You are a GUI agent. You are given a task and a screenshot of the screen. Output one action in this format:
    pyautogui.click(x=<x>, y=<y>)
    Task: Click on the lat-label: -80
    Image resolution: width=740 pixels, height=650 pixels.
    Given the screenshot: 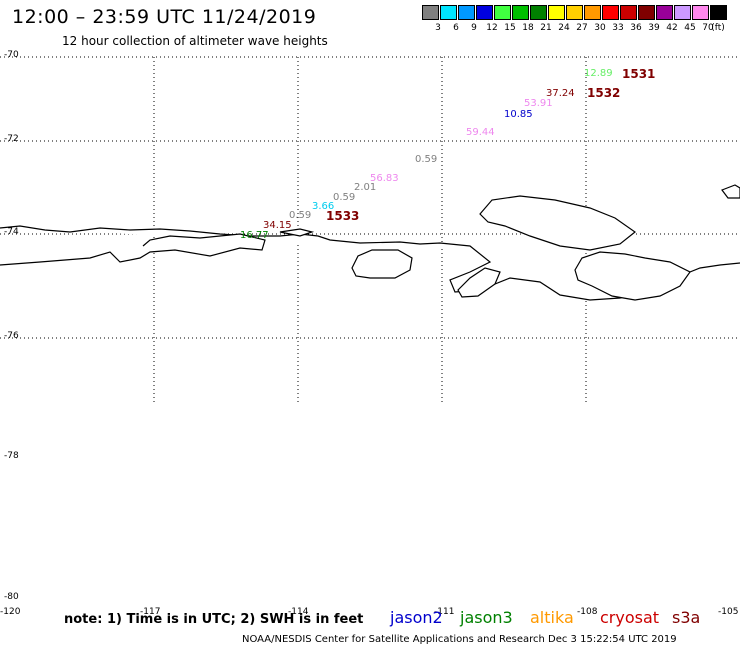 What is the action you would take?
    pyautogui.click(x=11, y=597)
    